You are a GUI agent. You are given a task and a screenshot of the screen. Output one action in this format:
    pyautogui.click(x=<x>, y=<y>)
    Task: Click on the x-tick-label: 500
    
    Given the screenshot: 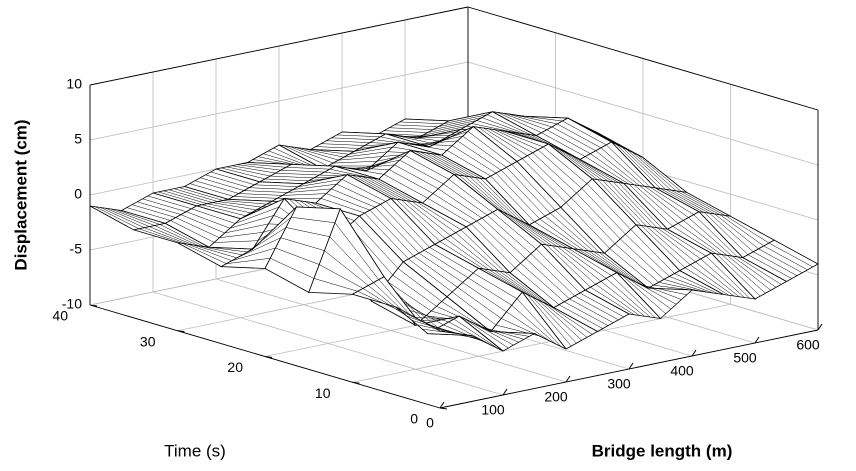 What is the action you would take?
    pyautogui.click(x=745, y=358)
    